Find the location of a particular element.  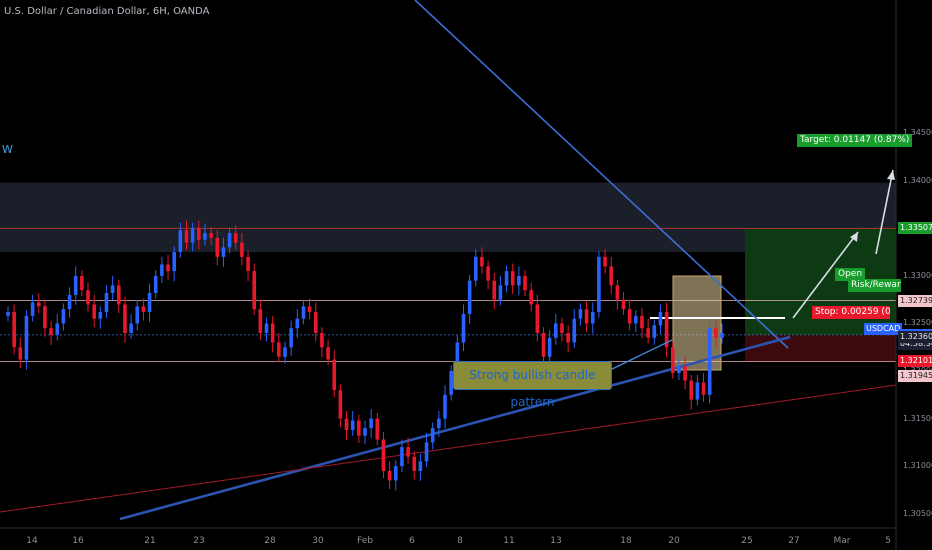

x-tick-label: 27 is located at coordinates (794, 541).